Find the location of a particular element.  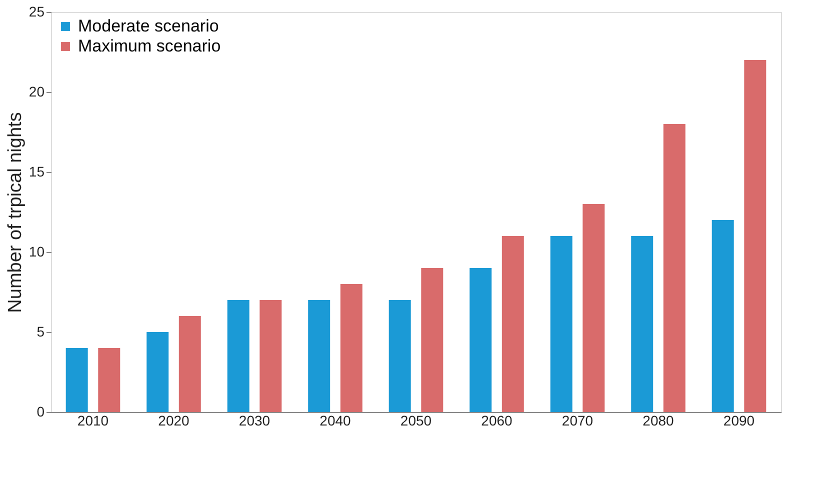

y-tick-label: 5 is located at coordinates (40, 332).